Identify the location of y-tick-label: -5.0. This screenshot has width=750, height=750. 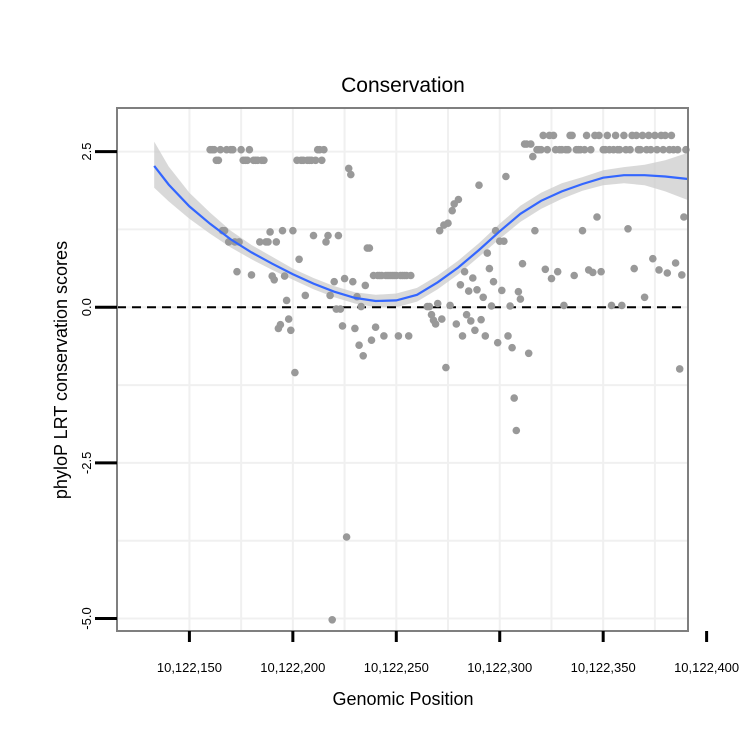
(86, 618).